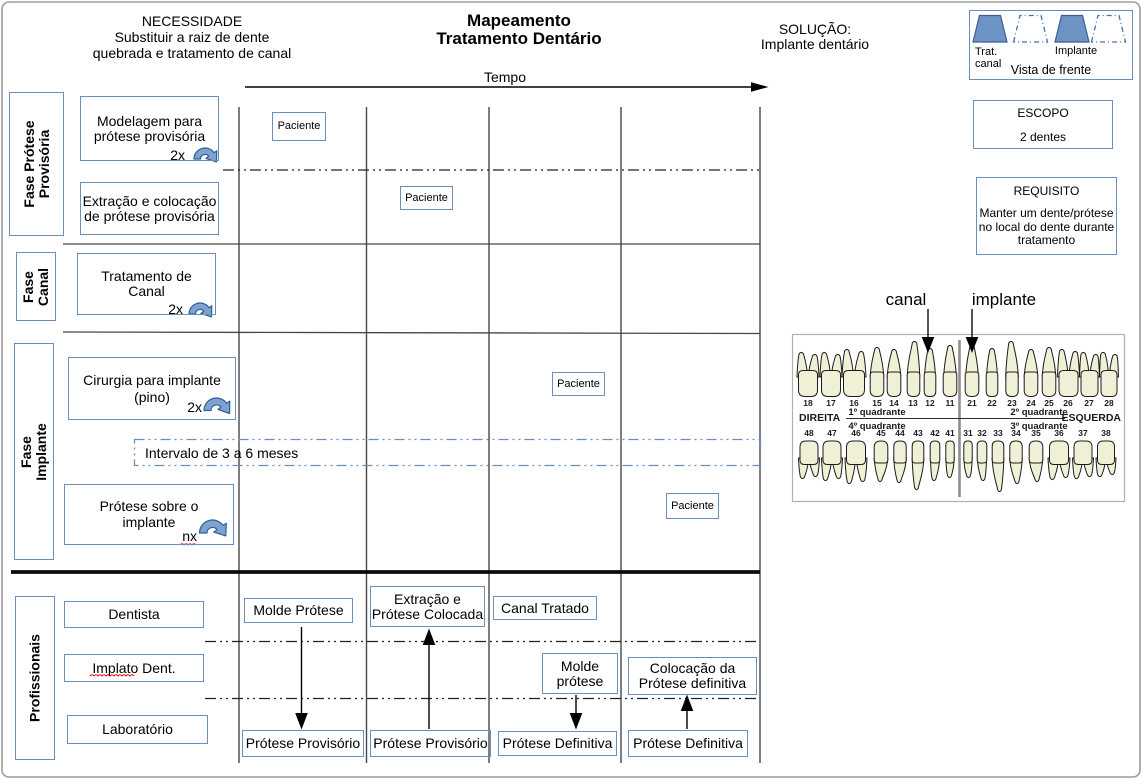 Image resolution: width=1142 pixels, height=779 pixels. Describe the element at coordinates (856, 433) in the screenshot. I see `svg-text: 46` at that location.